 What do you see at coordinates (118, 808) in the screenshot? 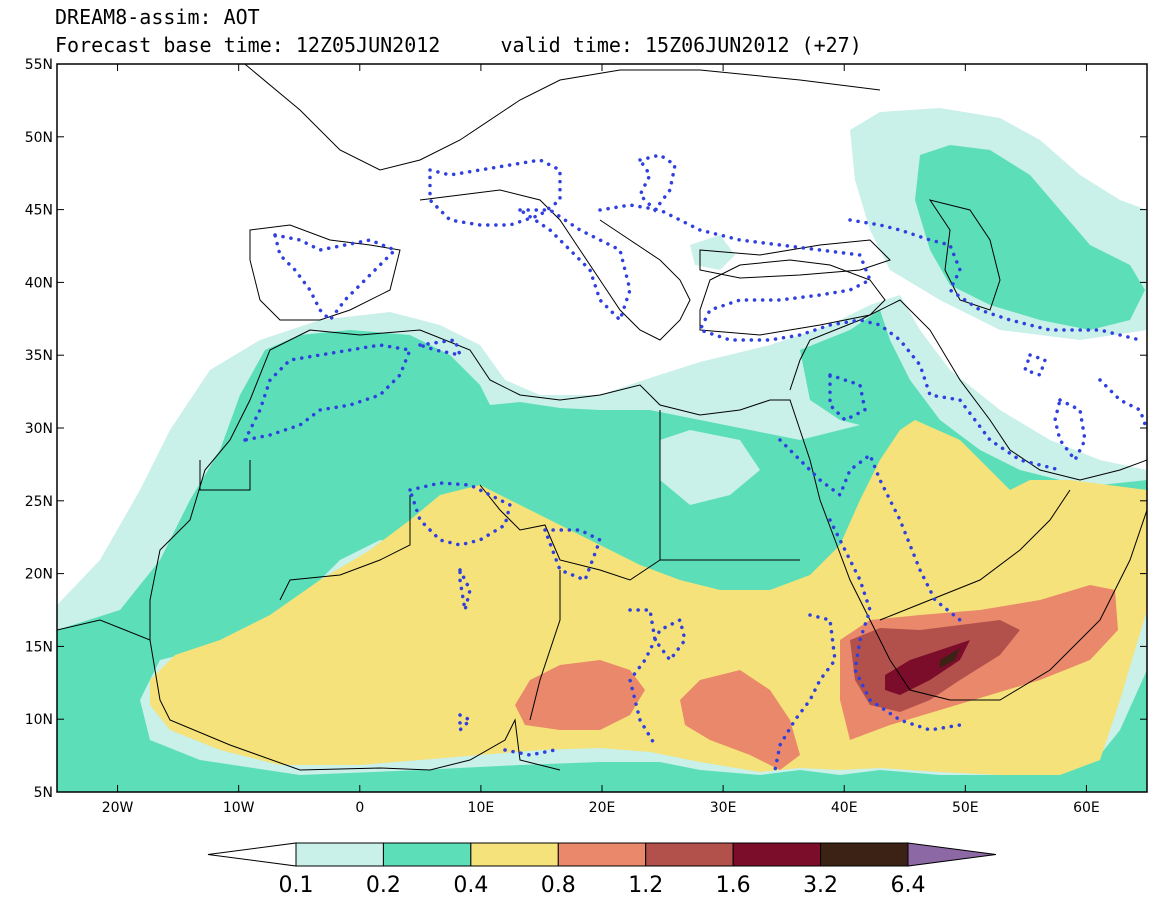
I see `lon-tick-label: 20W` at bounding box center [118, 808].